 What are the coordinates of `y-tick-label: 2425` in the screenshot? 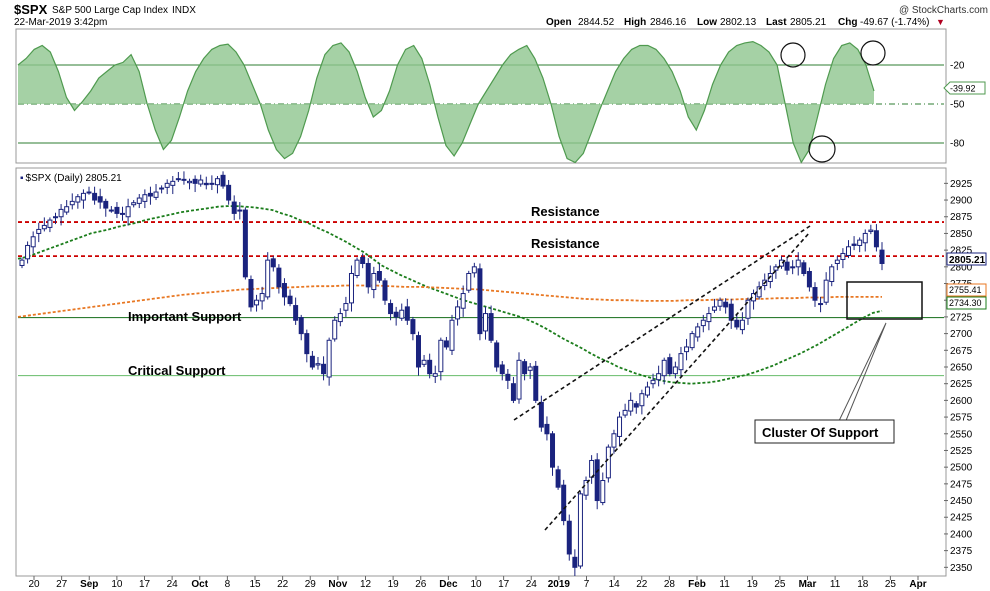 It's located at (961, 518).